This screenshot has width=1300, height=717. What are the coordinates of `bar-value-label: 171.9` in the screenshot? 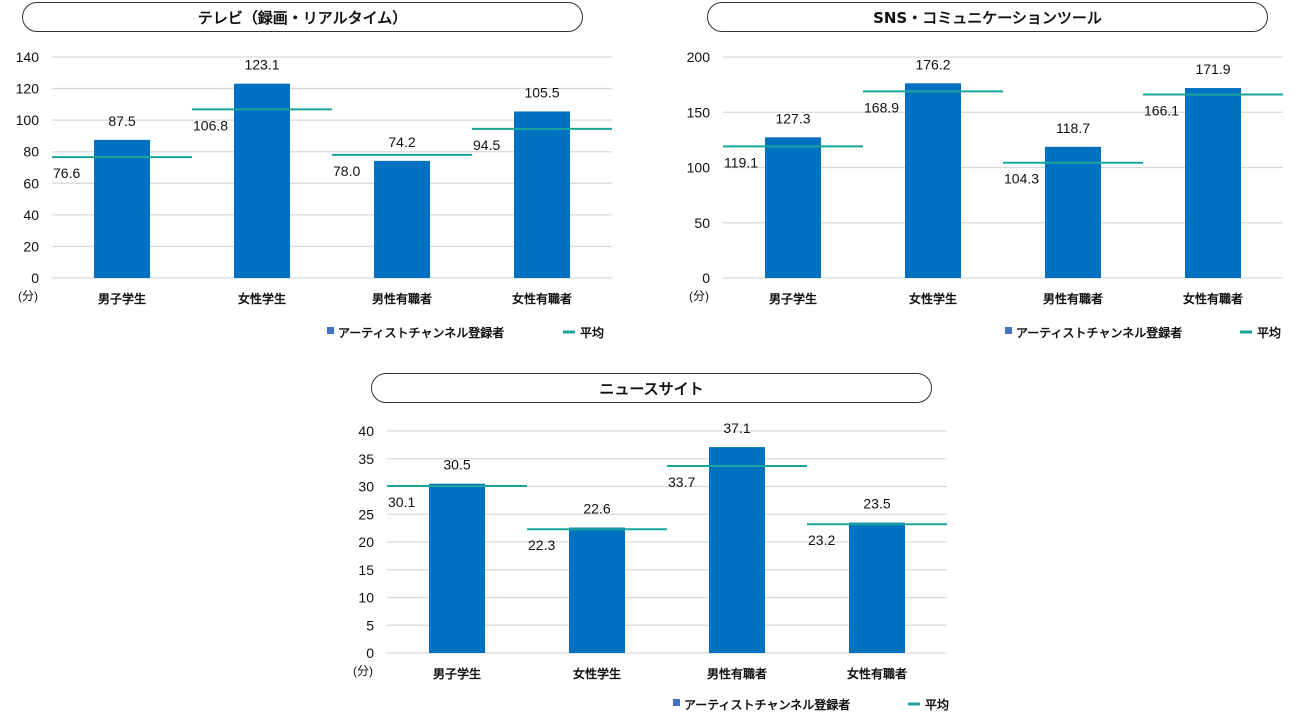 It's located at (1212, 69).